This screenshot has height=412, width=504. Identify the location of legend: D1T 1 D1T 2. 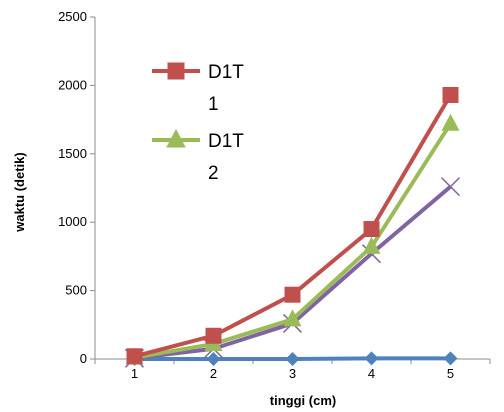
(198, 123).